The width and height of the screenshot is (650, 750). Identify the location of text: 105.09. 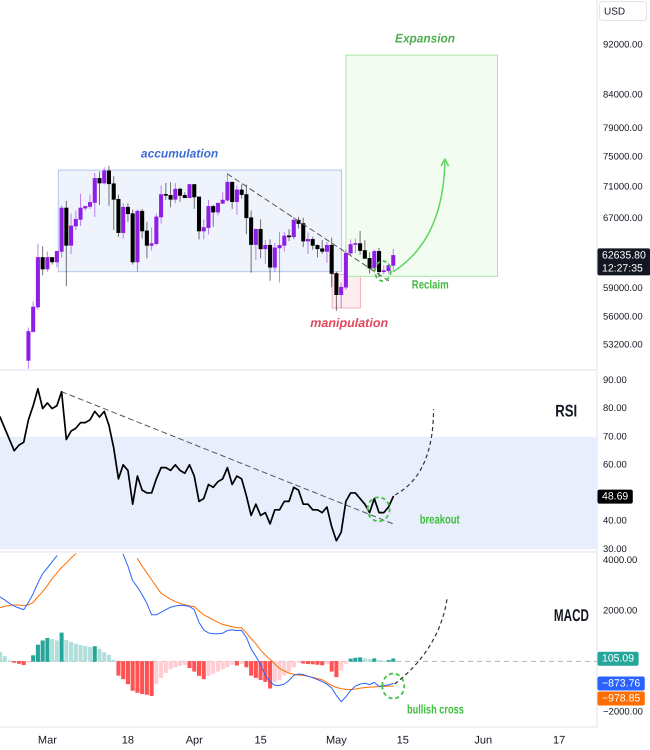
(618, 658).